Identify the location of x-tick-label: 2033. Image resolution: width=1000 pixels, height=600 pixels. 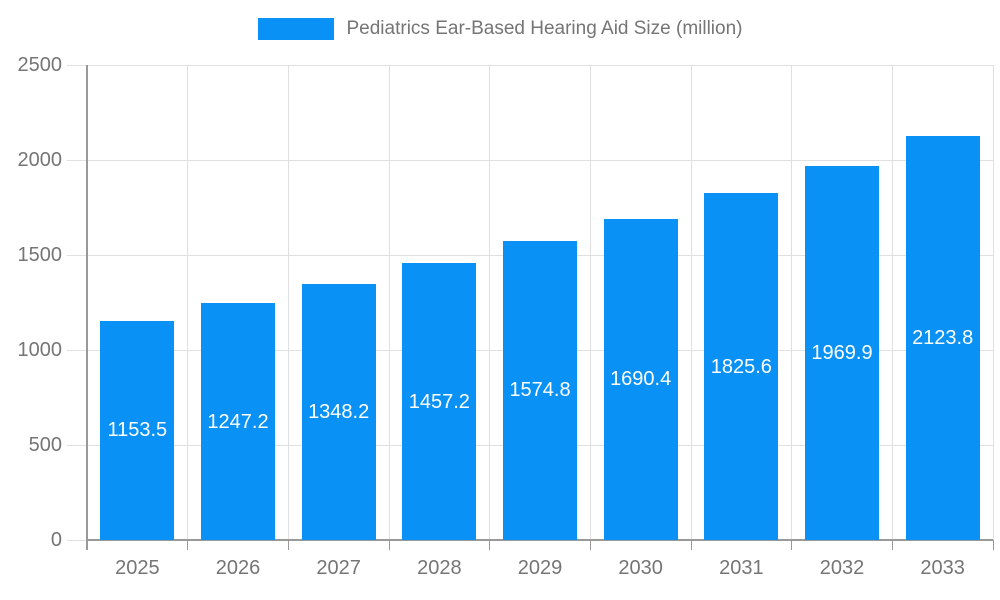
(942, 568).